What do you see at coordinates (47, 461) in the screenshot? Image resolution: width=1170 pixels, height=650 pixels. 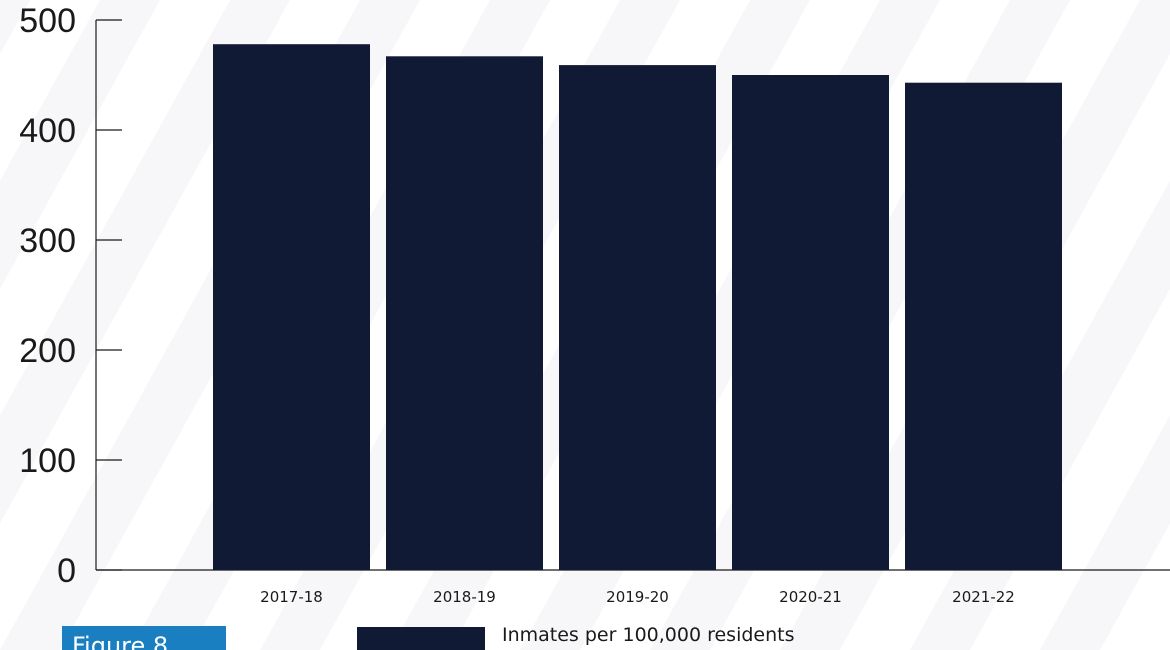 I see `y-tick-label: 100` at bounding box center [47, 461].